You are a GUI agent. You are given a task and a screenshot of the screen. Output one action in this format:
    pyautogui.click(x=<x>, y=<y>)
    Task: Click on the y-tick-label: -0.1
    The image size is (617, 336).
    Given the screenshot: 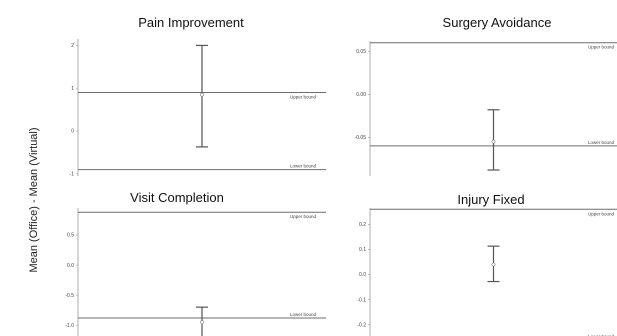 What is the action you would take?
    pyautogui.click(x=361, y=300)
    